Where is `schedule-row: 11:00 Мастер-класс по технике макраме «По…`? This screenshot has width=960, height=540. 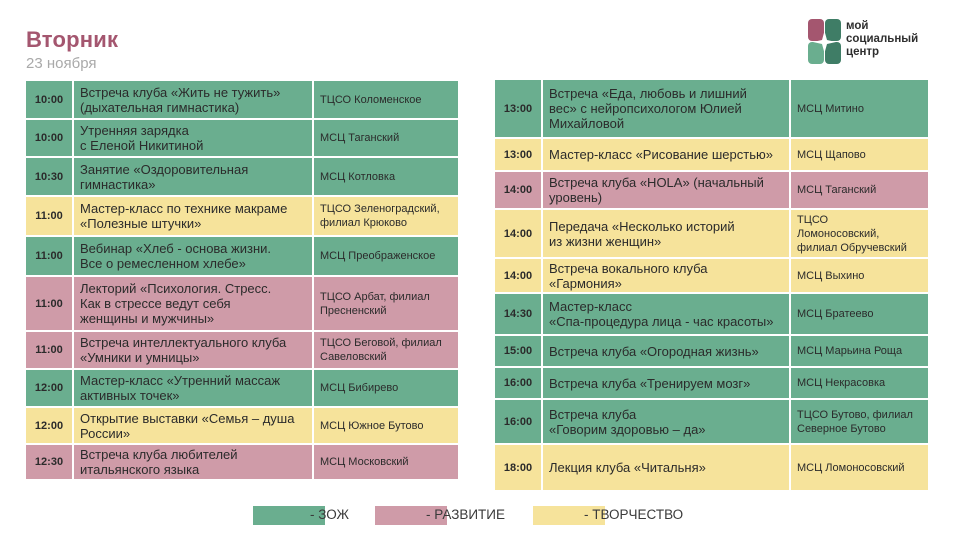
schedule-row: 11:00 Мастер-класс по технике макраме «По… is located at coordinates (242, 216).